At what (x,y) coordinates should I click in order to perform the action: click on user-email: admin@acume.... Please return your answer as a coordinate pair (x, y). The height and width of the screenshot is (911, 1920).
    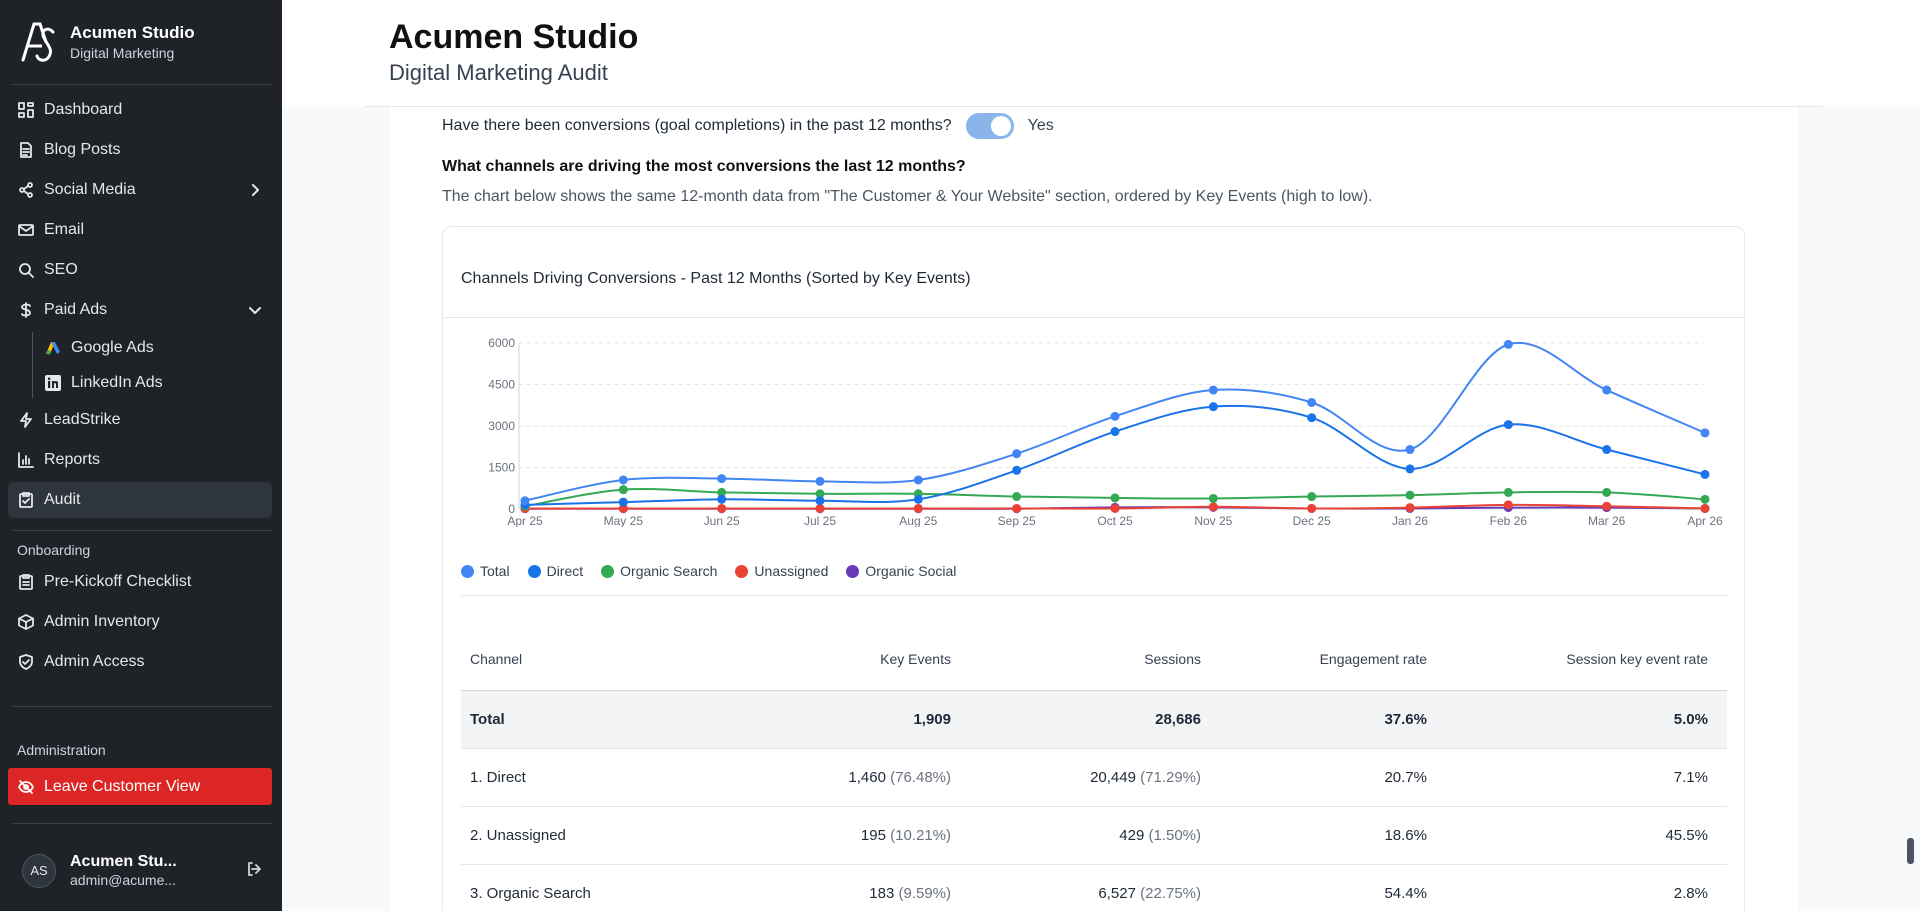
    Looking at the image, I should click on (123, 880).